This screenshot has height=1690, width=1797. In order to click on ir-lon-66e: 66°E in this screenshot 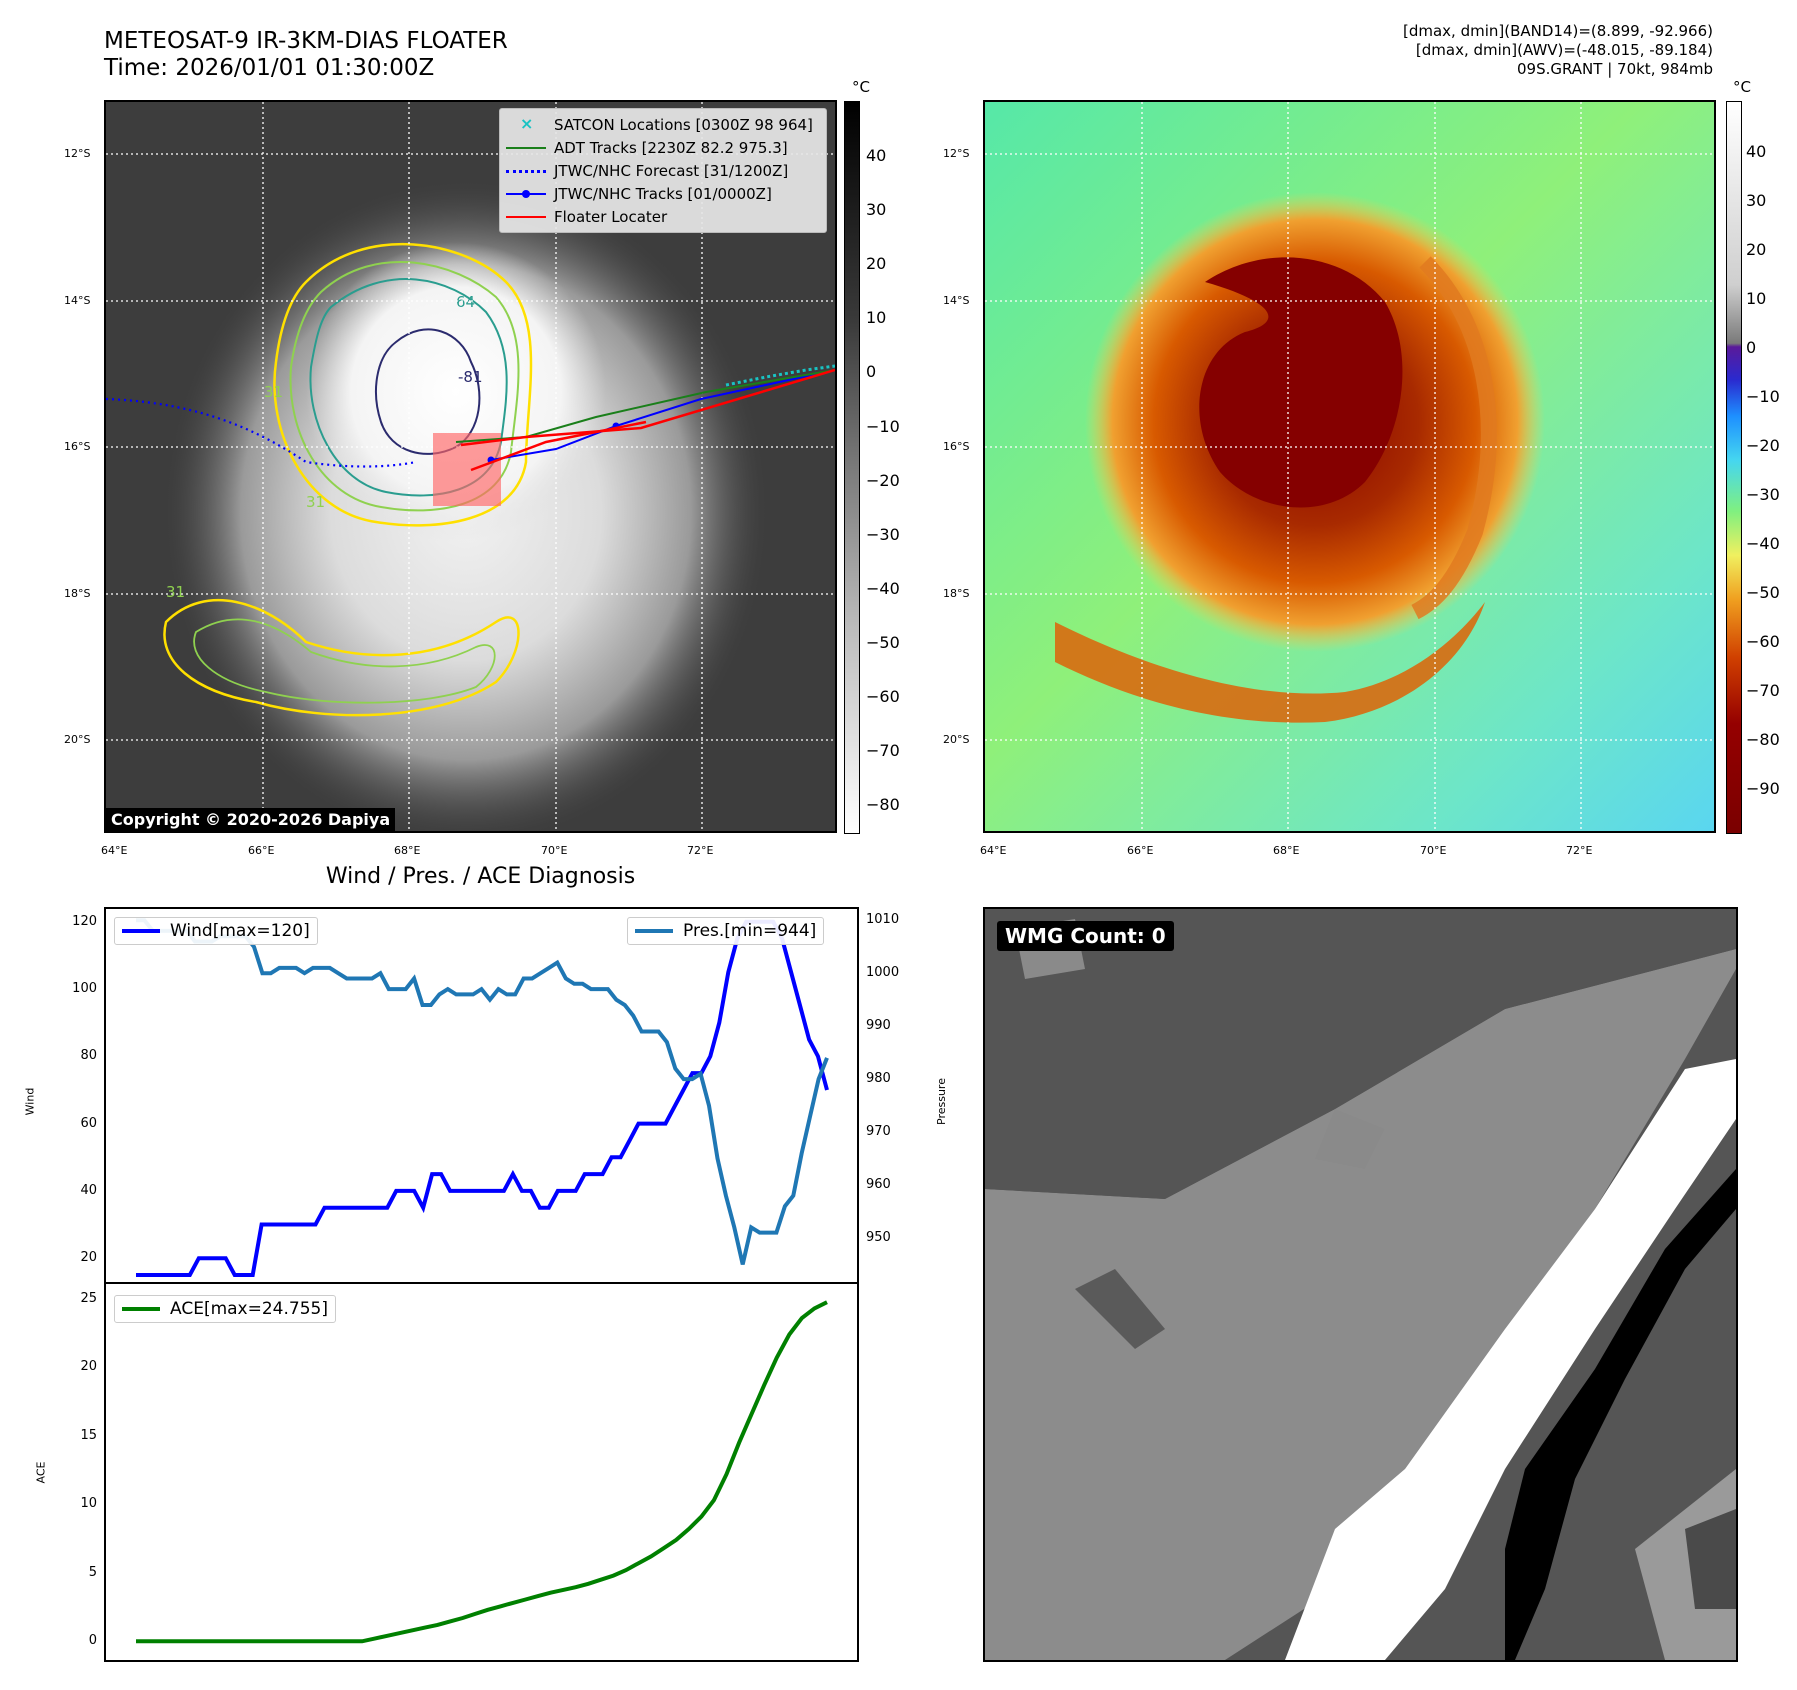, I will do `click(261, 850)`.